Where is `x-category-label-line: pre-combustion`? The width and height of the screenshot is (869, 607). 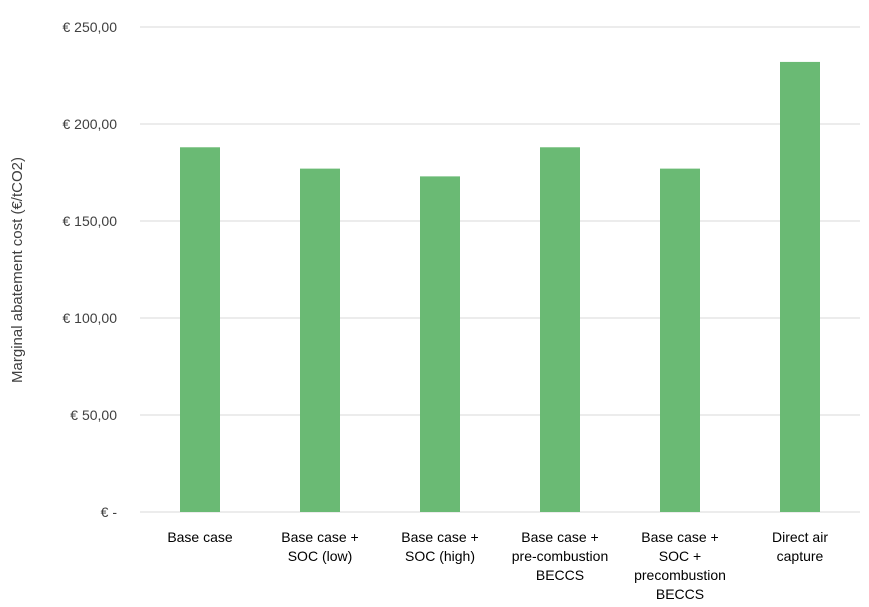
x-category-label-line: pre-combustion is located at coordinates (560, 556).